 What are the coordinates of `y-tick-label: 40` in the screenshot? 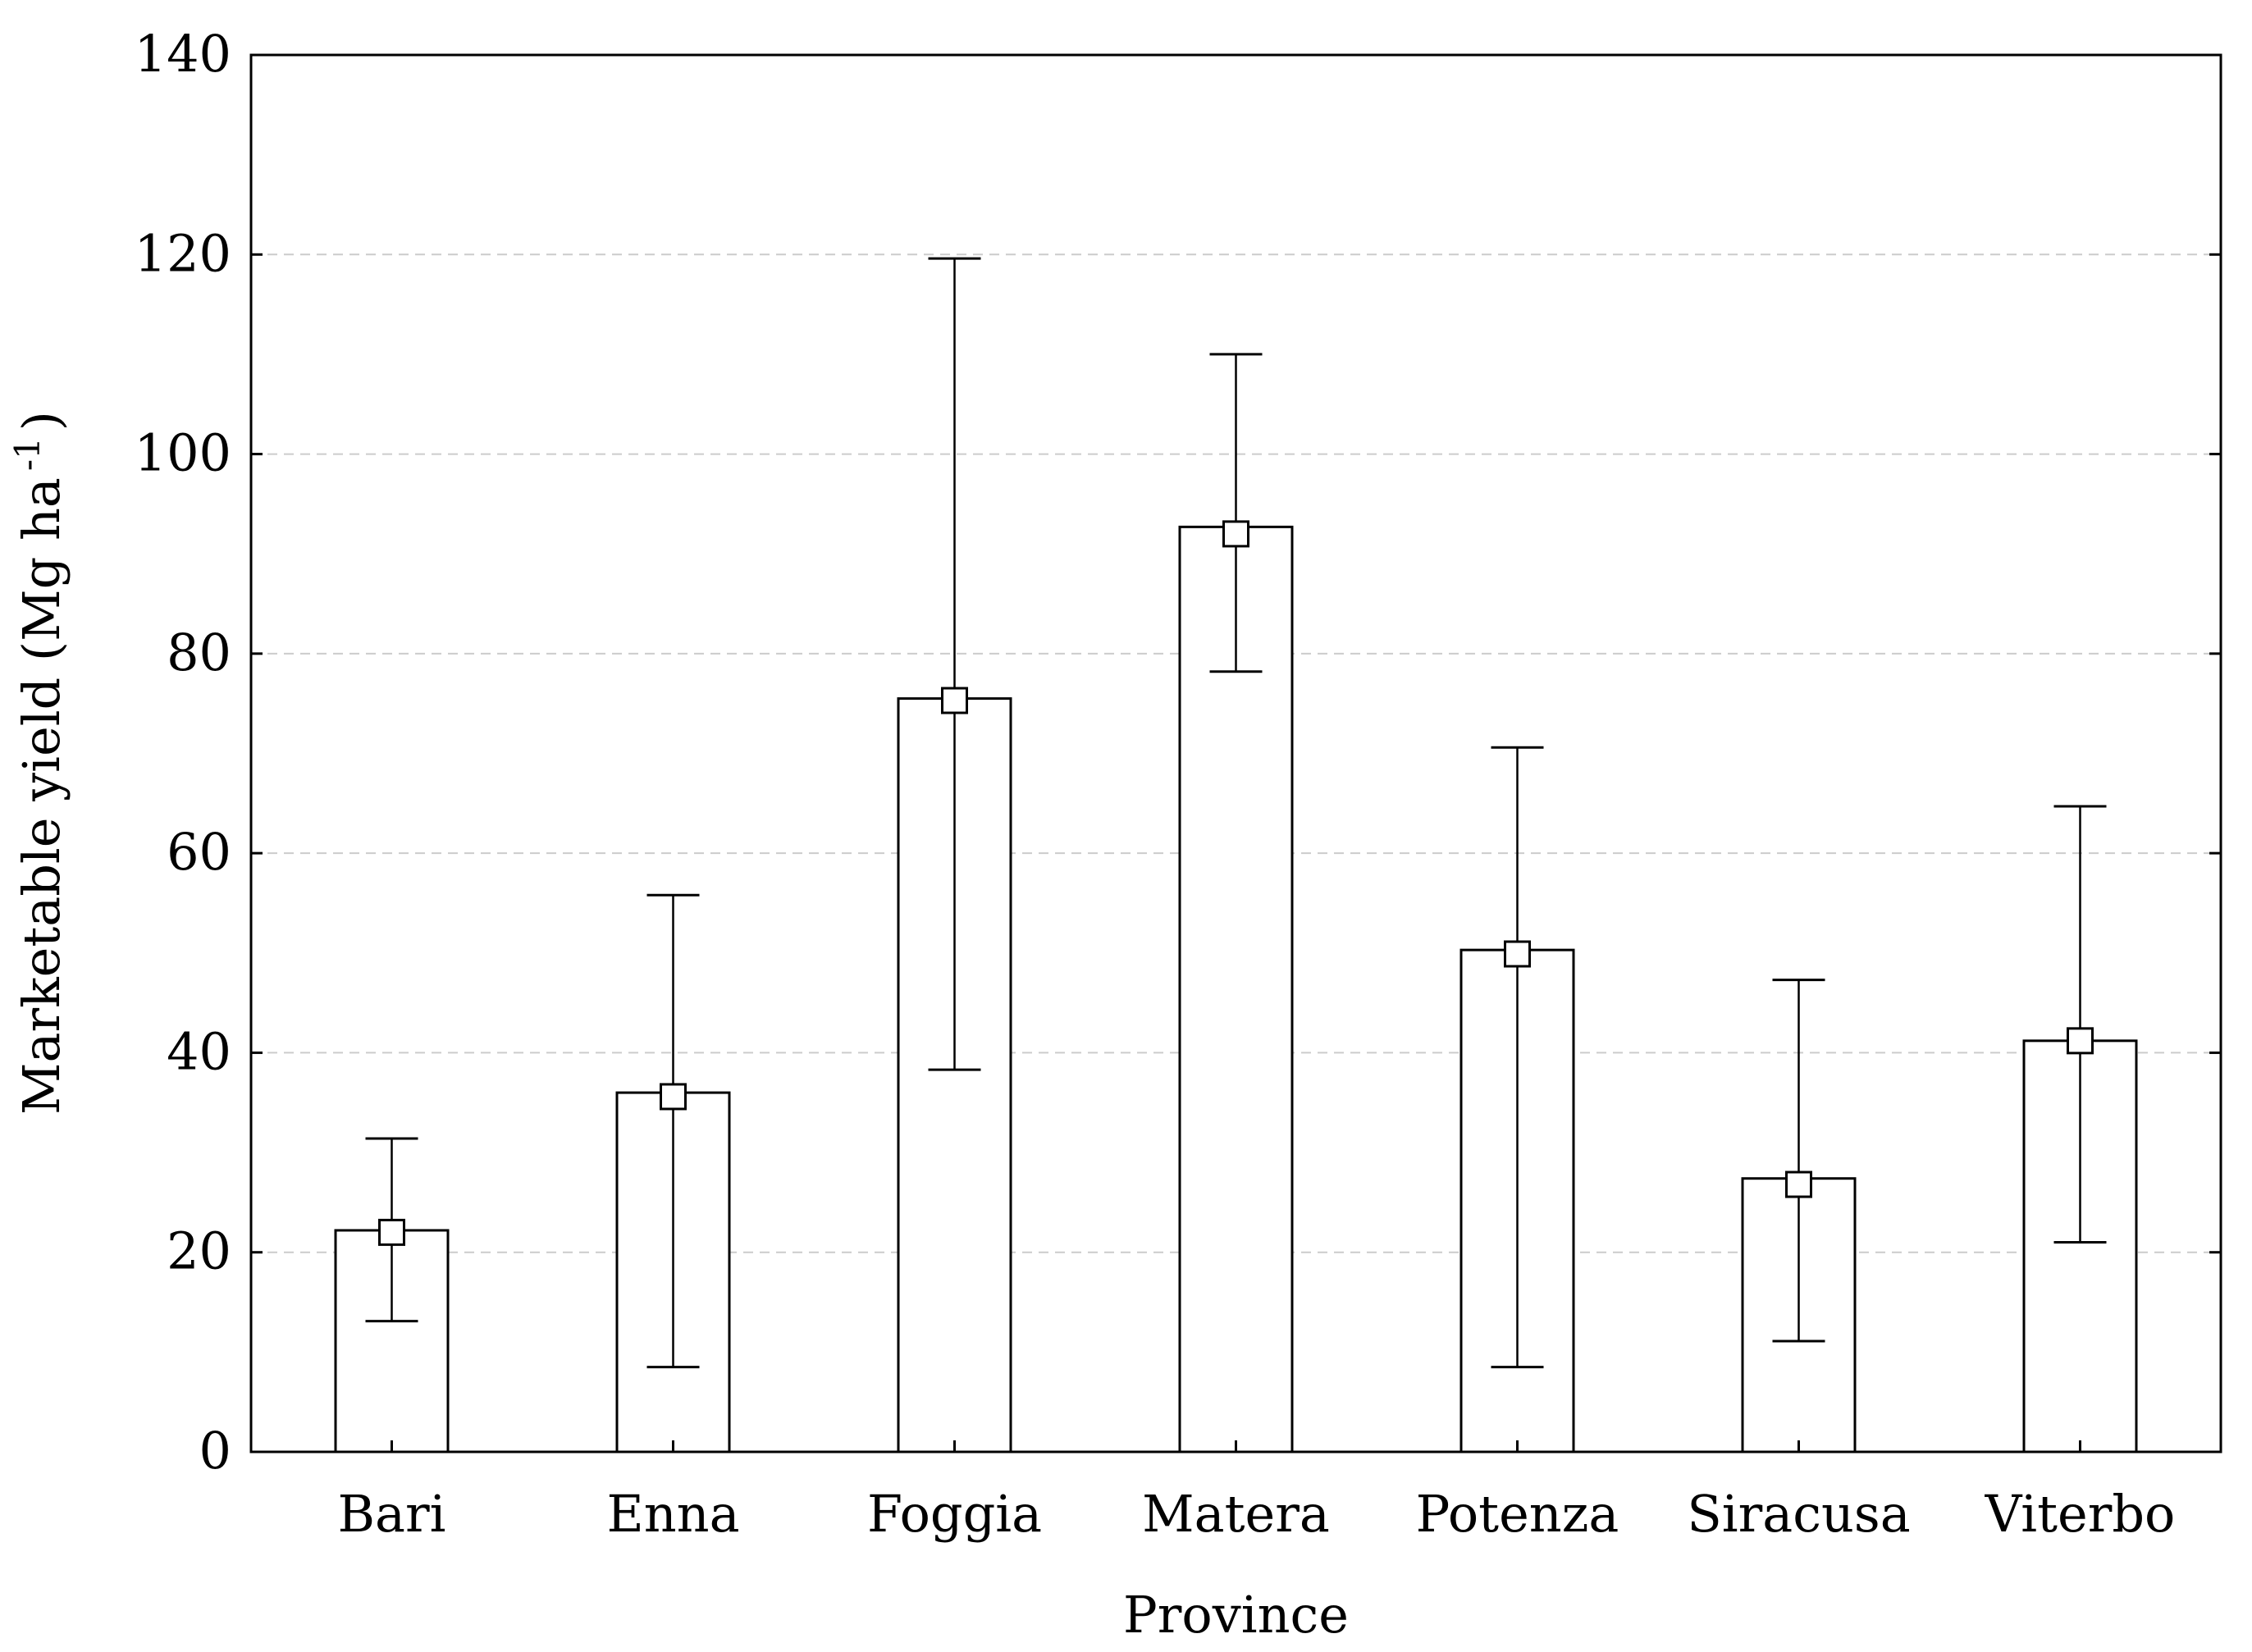 It's located at (199, 1051).